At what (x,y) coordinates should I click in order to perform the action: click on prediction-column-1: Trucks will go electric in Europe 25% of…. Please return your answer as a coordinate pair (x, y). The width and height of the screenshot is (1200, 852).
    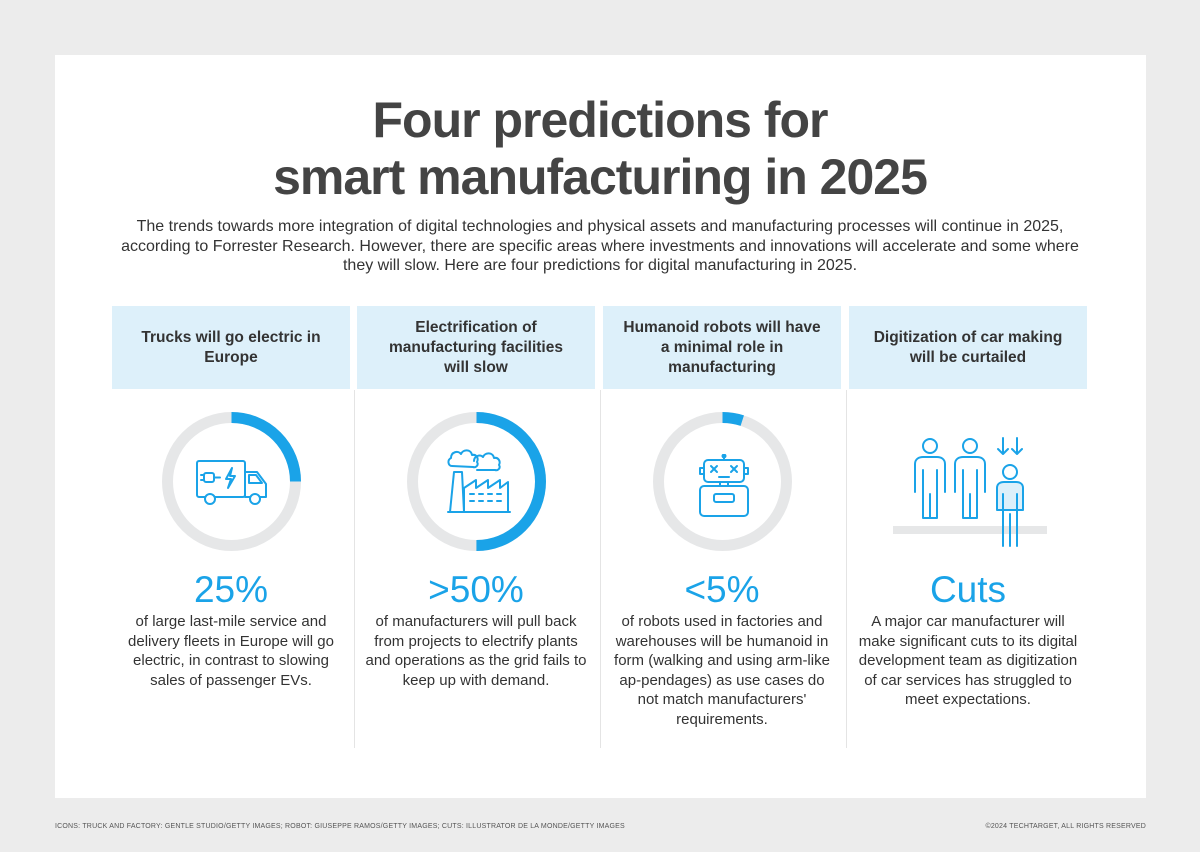
    Looking at the image, I should click on (231, 497).